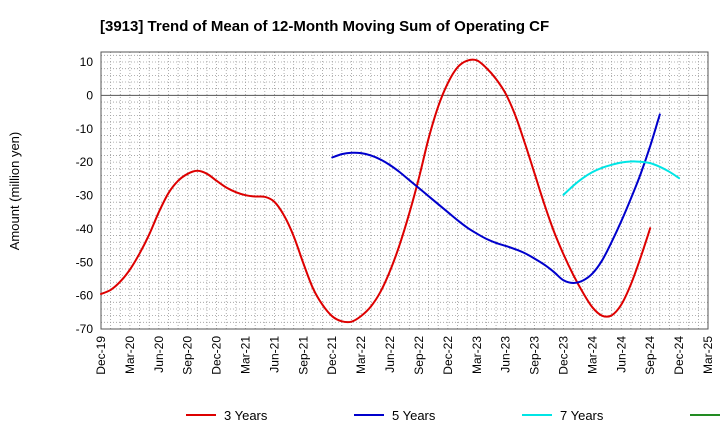 The width and height of the screenshot is (720, 440). What do you see at coordinates (85, 196) in the screenshot?
I see `y-tick-label: -30` at bounding box center [85, 196].